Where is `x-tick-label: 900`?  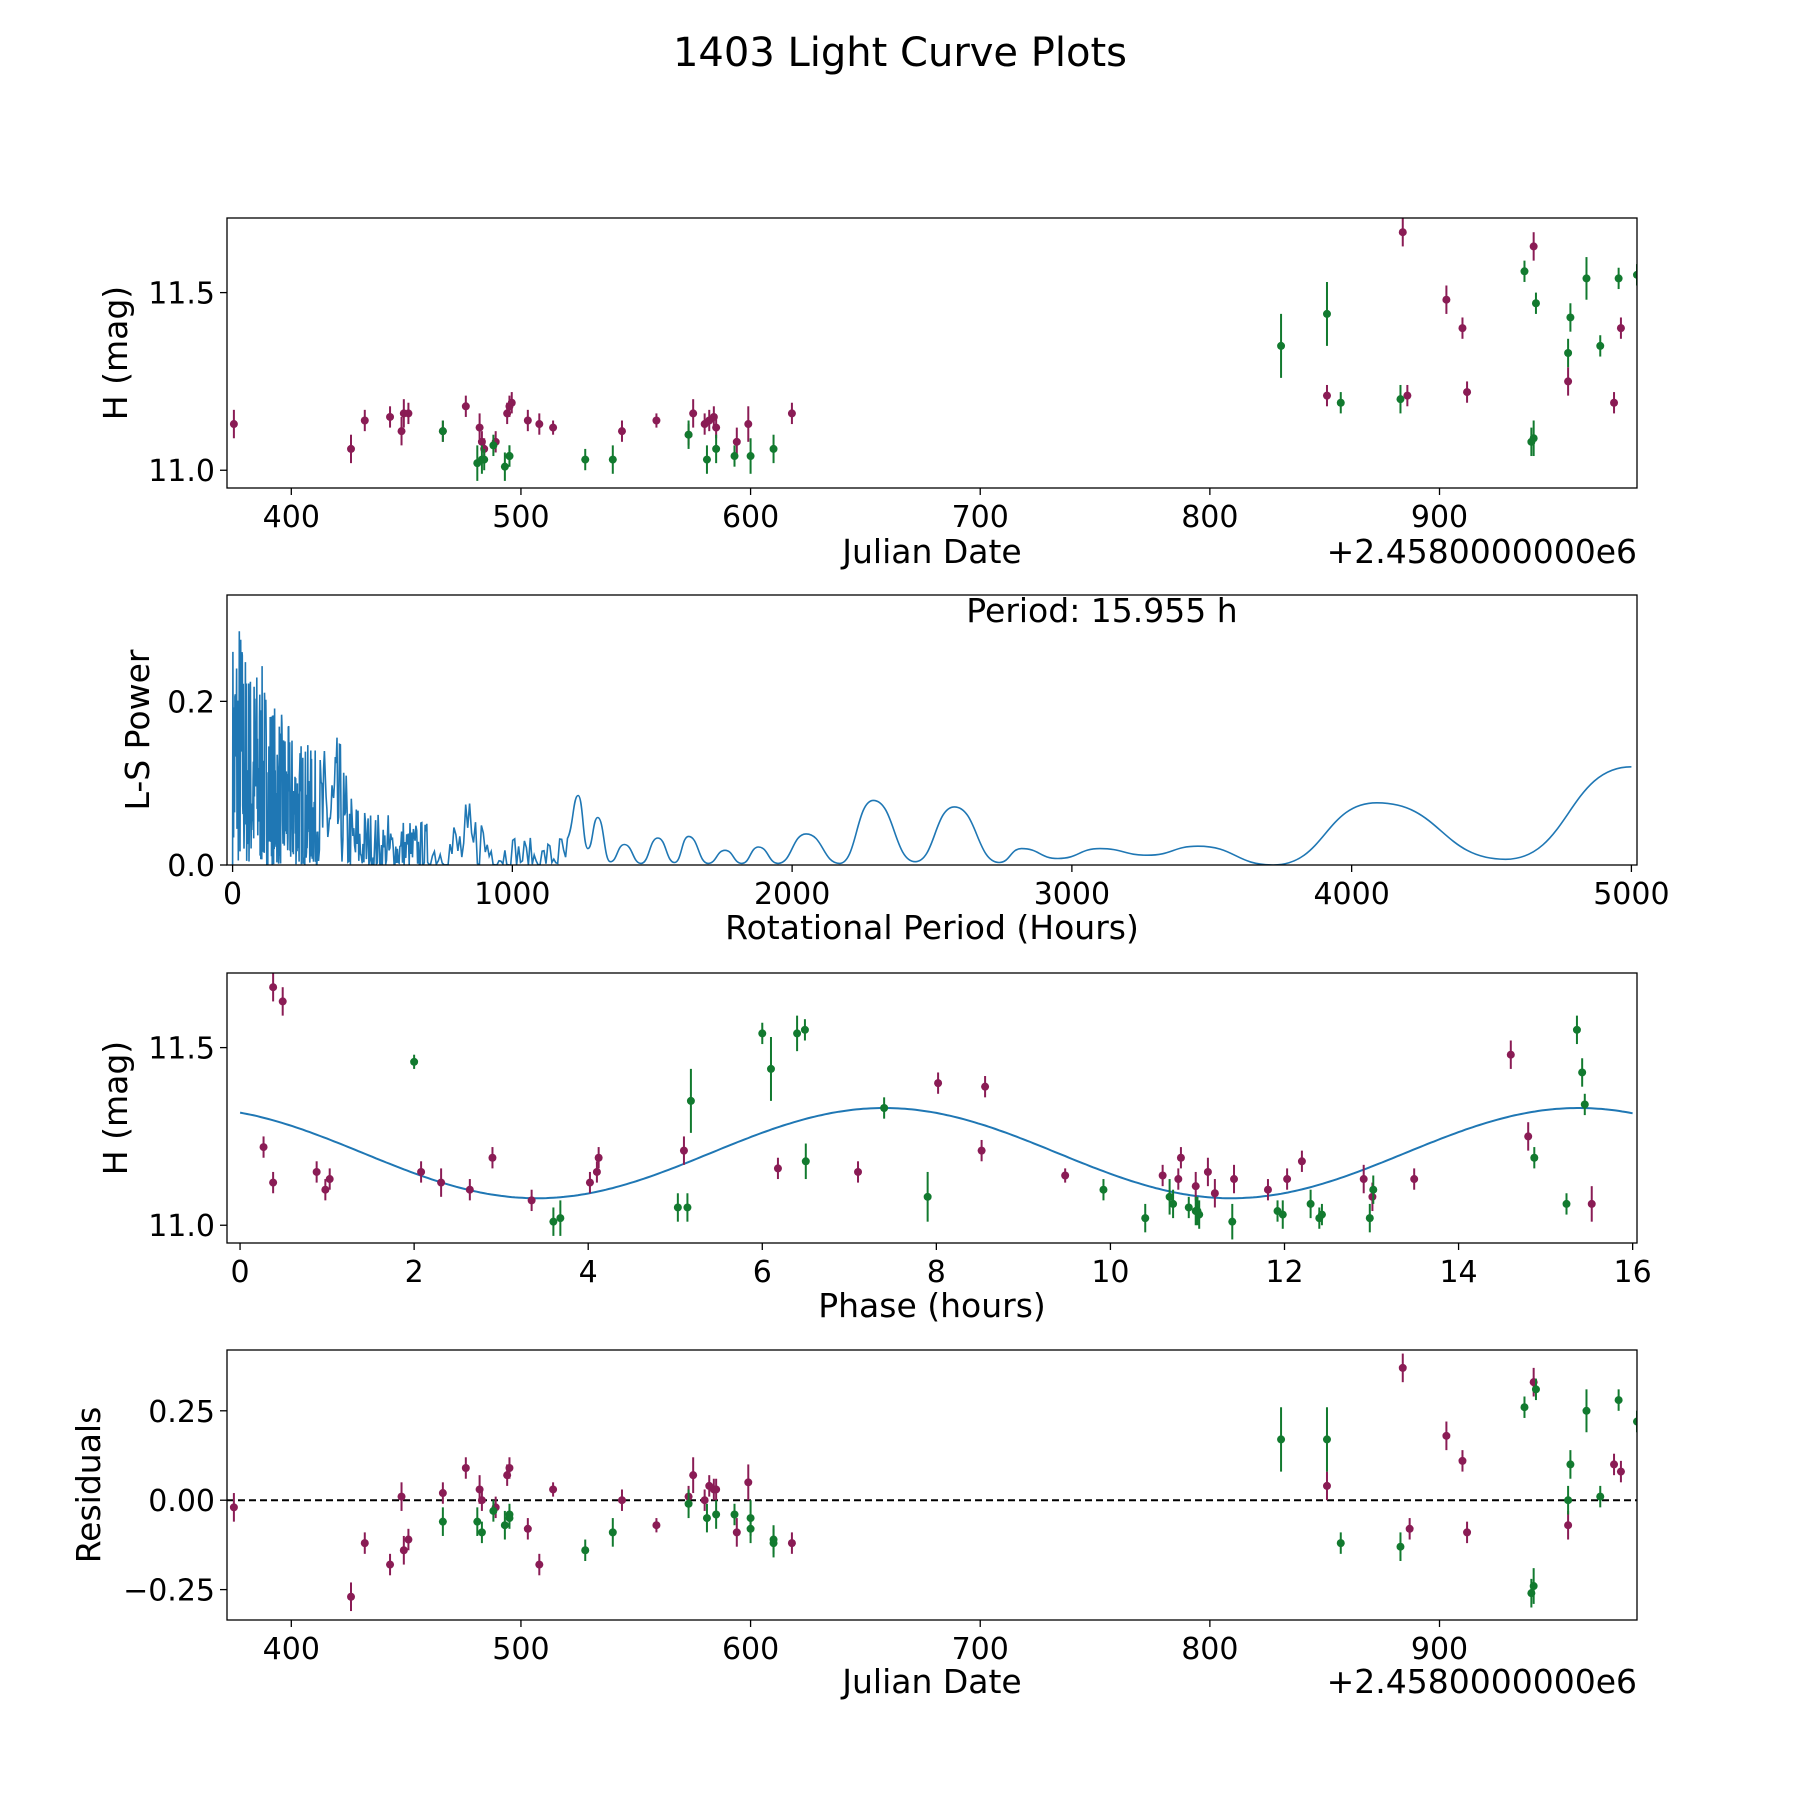 x-tick-label: 900 is located at coordinates (1439, 1649).